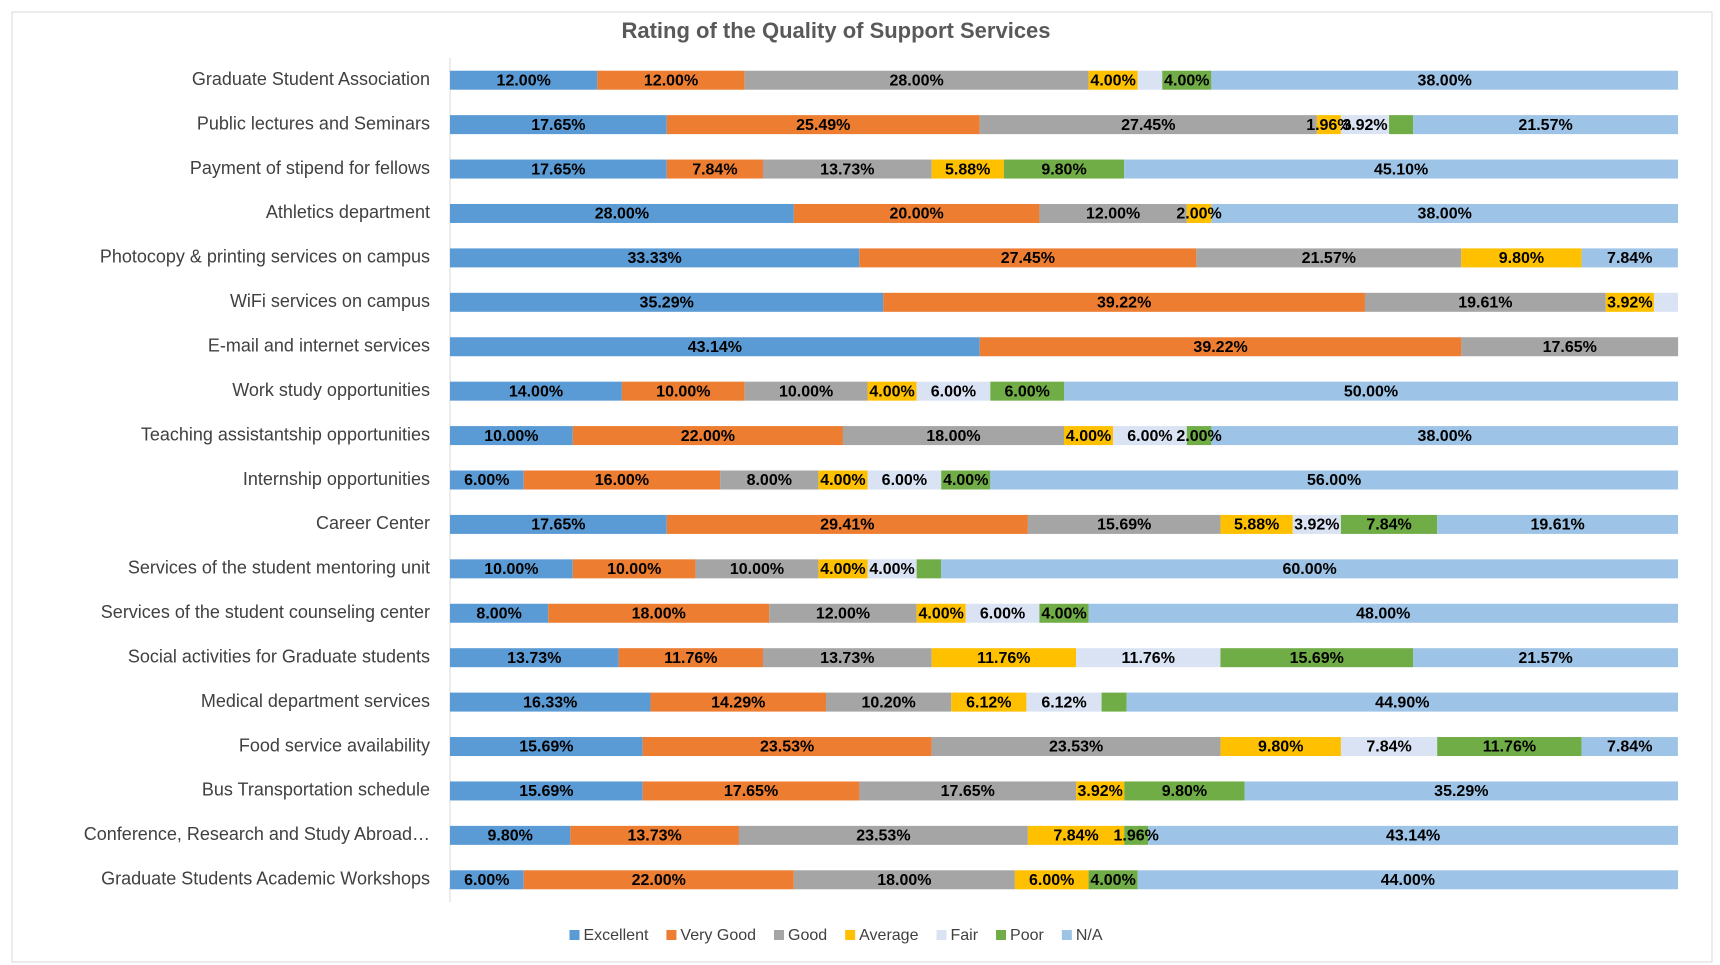 Image resolution: width=1720 pixels, height=965 pixels. Describe the element at coordinates (667, 303) in the screenshot. I see `data-label: 35.29%` at that location.